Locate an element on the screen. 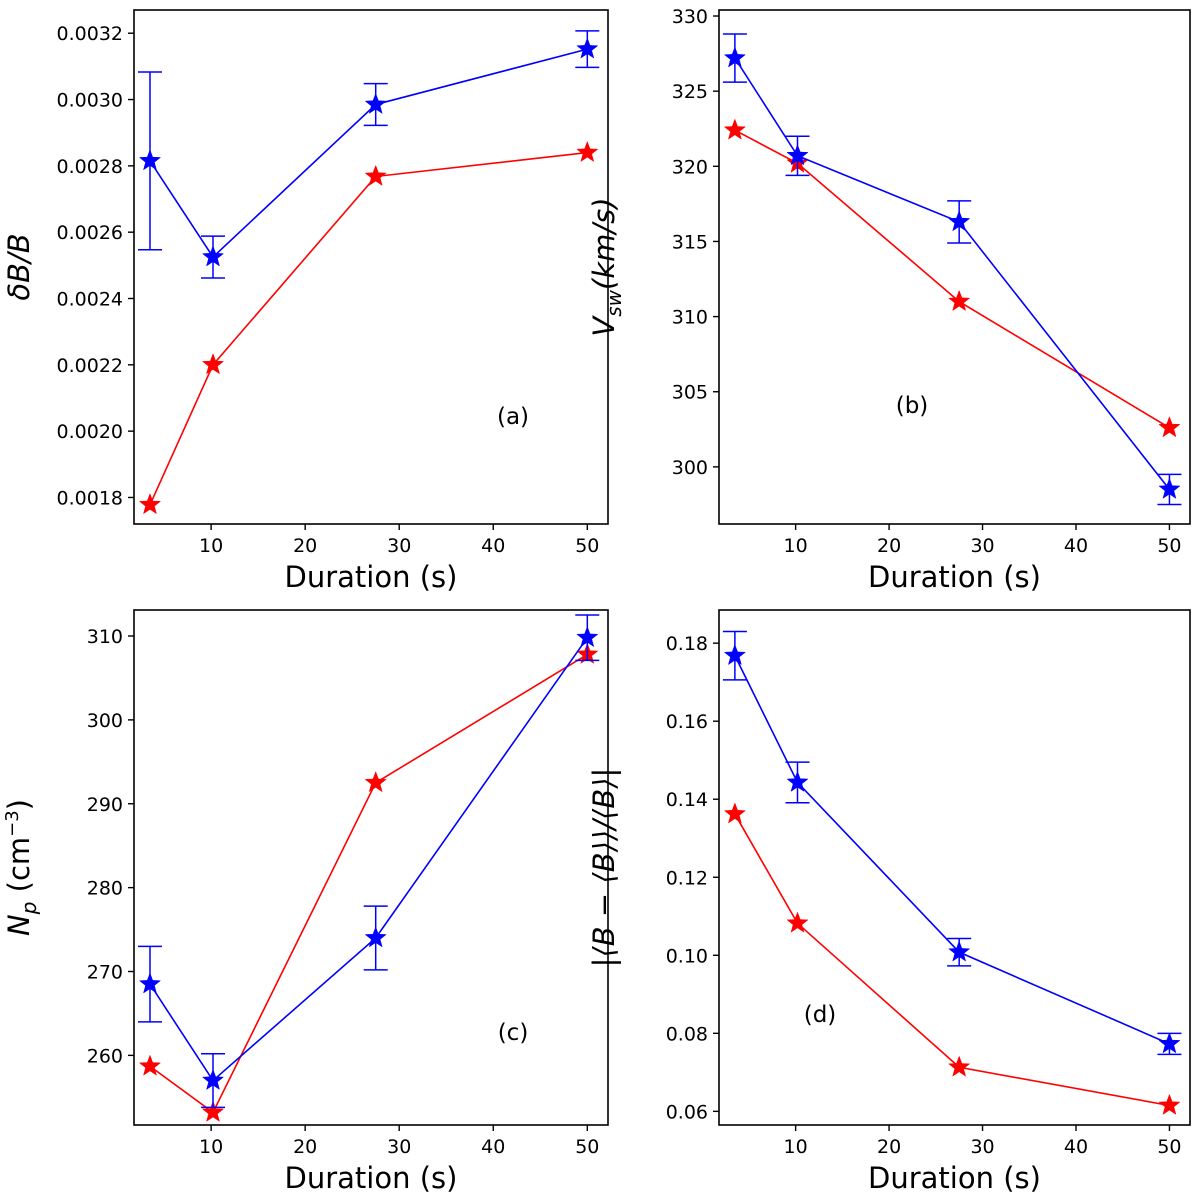 This screenshot has height=1203, width=1200. panel-tag: (c) is located at coordinates (513, 1033).